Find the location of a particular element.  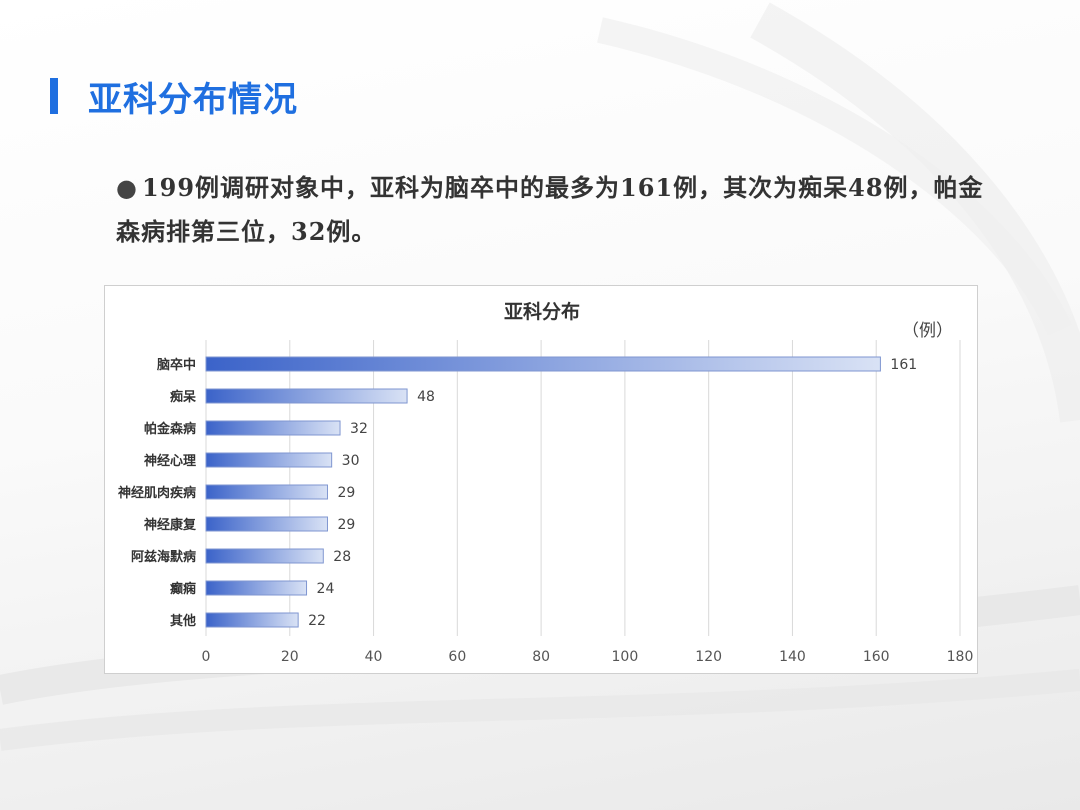

data-label: 30 is located at coordinates (351, 461).